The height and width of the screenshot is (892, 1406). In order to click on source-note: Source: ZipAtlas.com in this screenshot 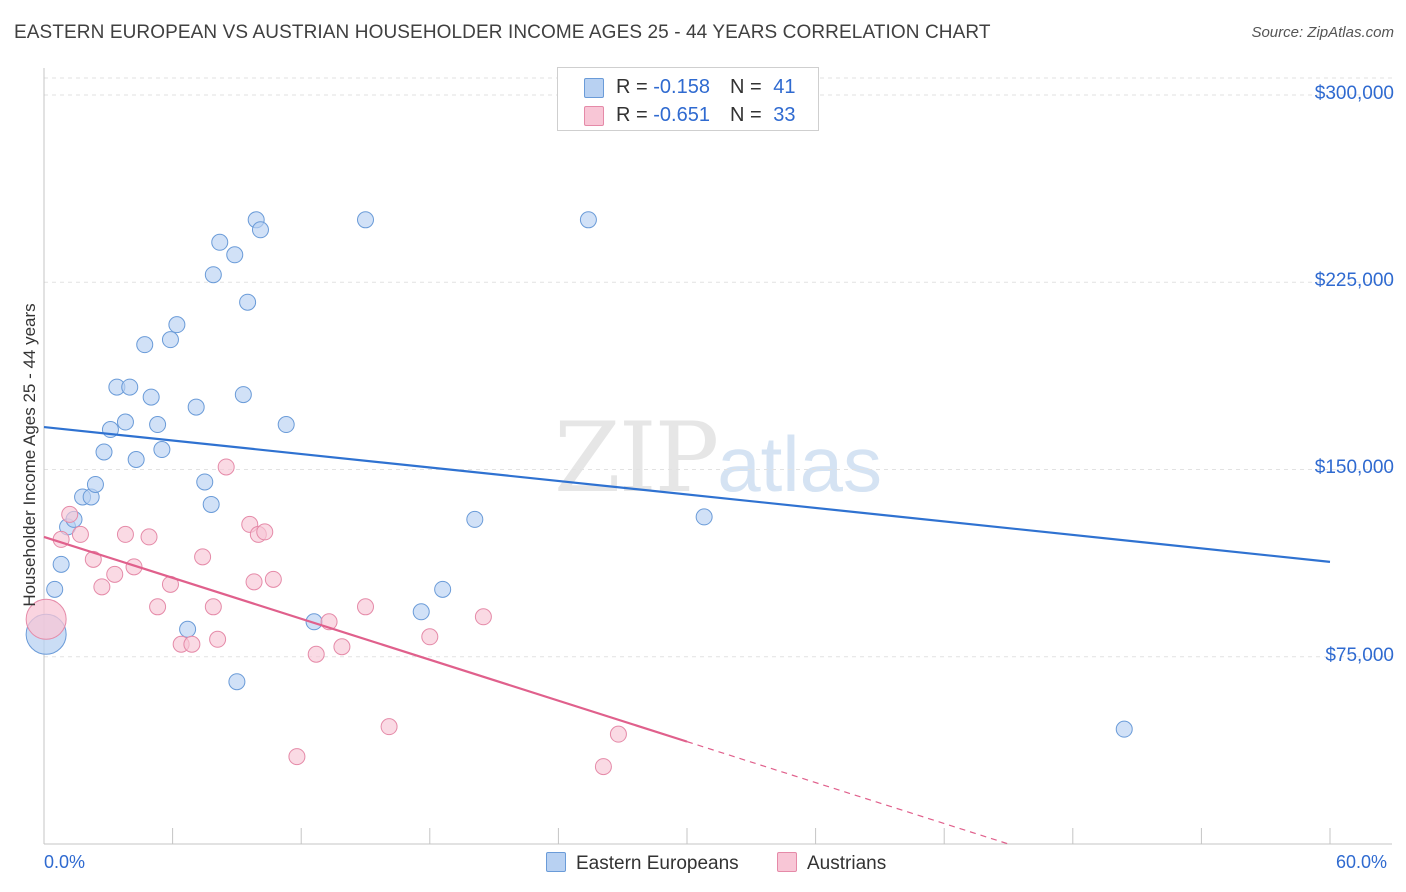, I will do `click(1322, 32)`.